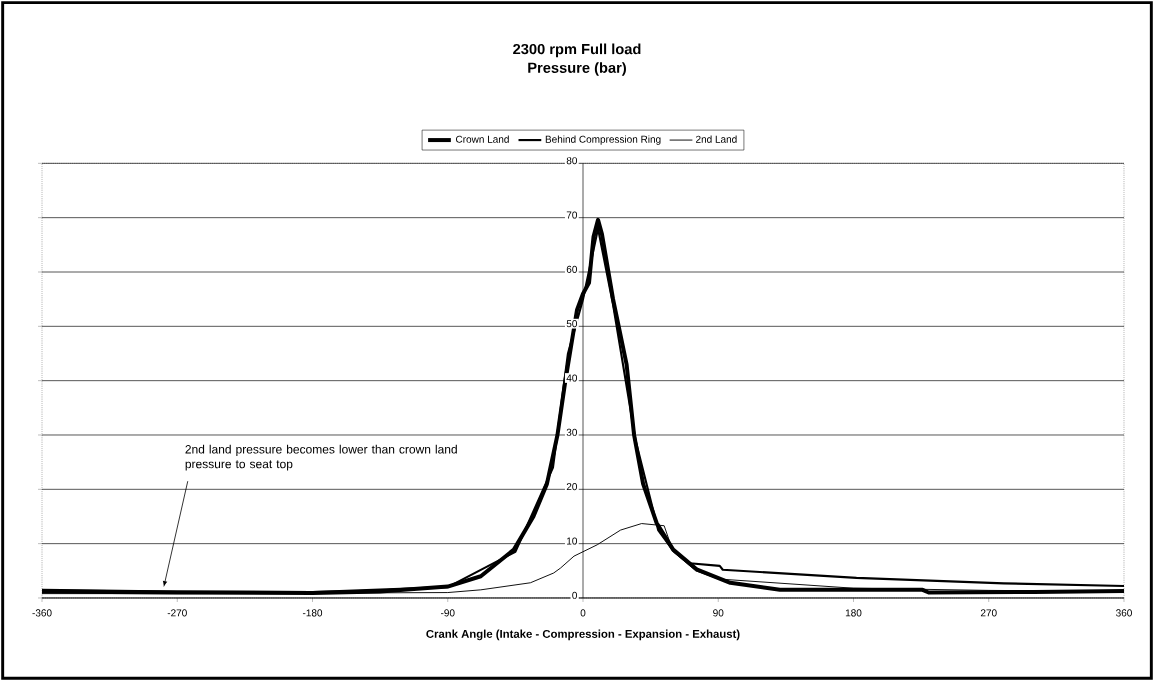 Image resolution: width=1154 pixels, height=681 pixels. Describe the element at coordinates (312, 613) in the screenshot. I see `x-tick-label: -180` at that location.